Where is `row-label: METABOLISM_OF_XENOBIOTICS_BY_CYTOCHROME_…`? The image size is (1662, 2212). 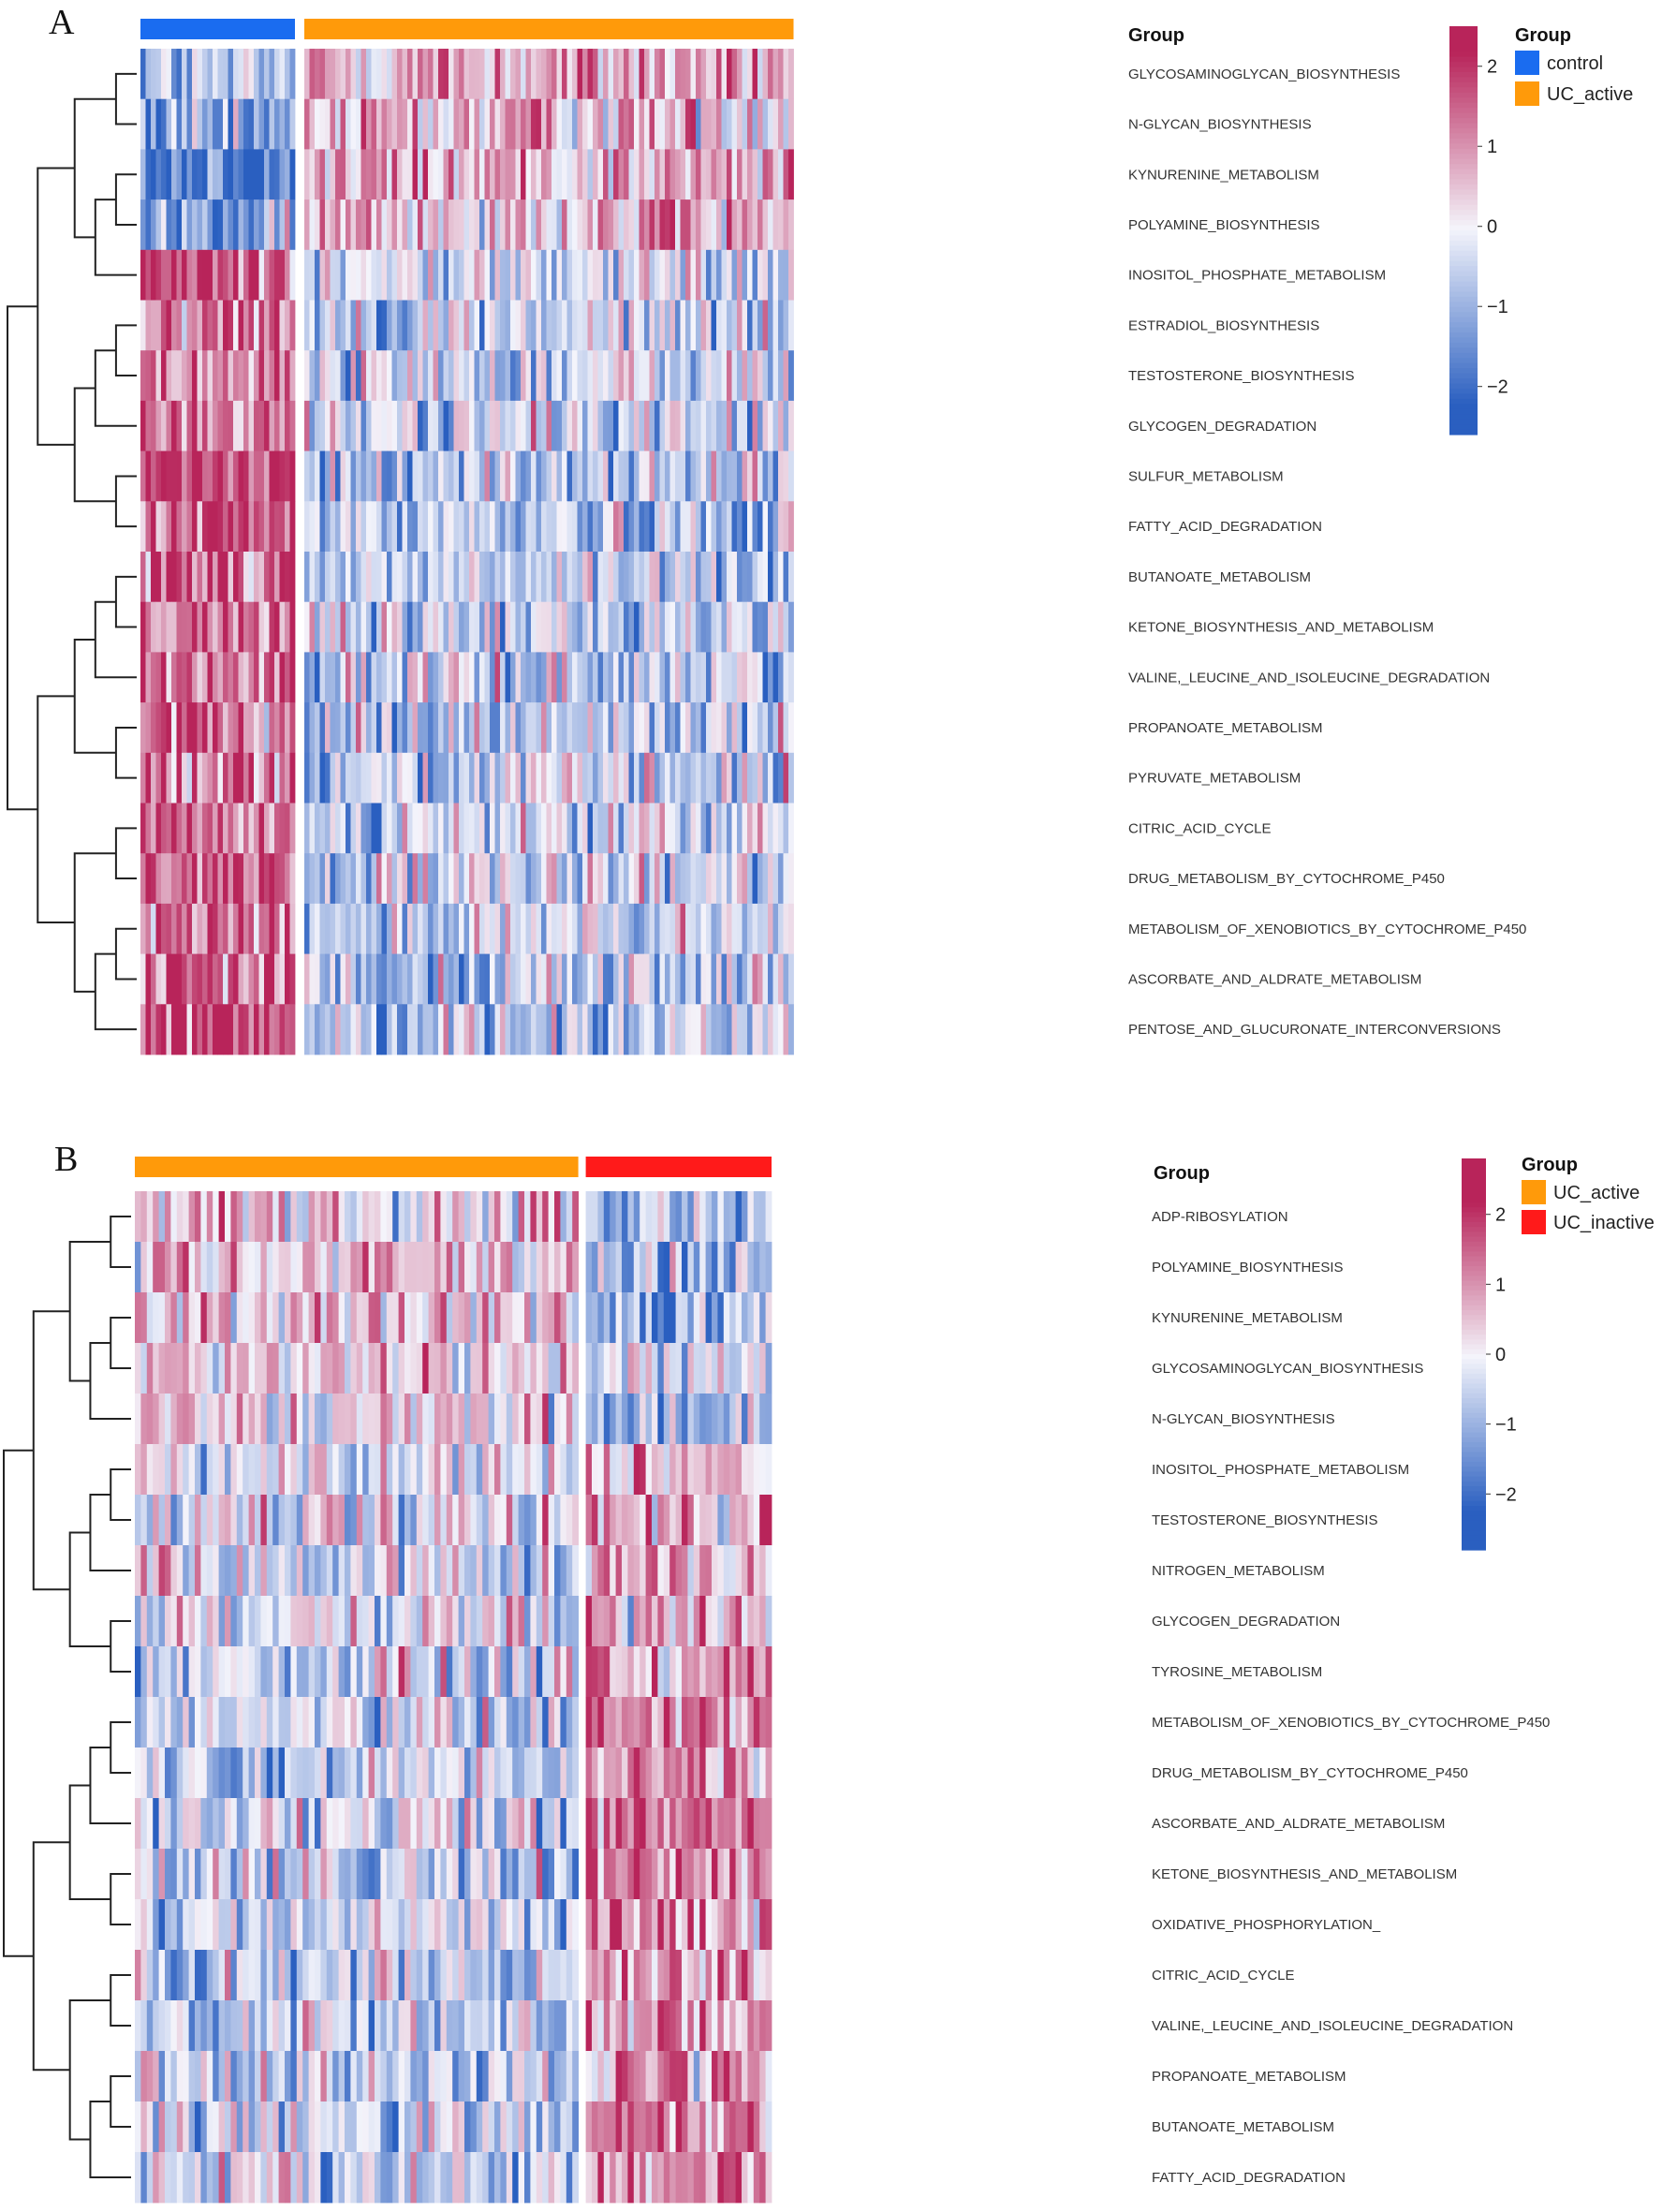 row-label: METABOLISM_OF_XENOBIOTICS_BY_CYTOCHROME_… is located at coordinates (1327, 929).